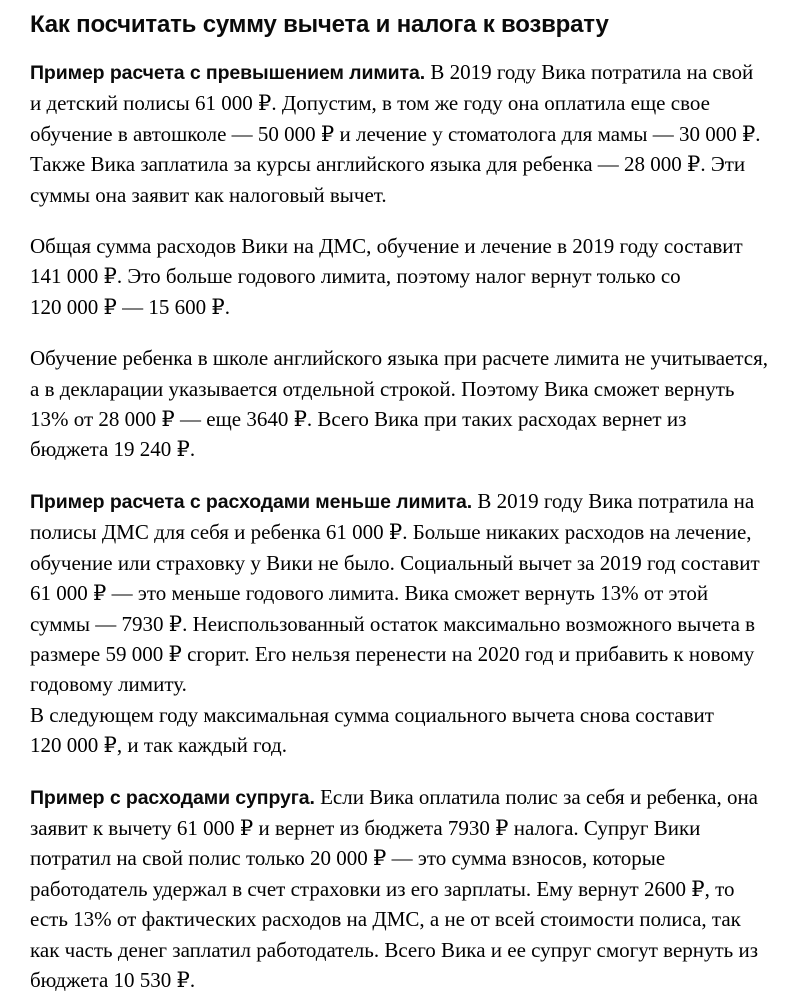 This screenshot has width=799, height=999. I want to click on paragraph-lead: Пример с расходами супруга., so click(172, 797).